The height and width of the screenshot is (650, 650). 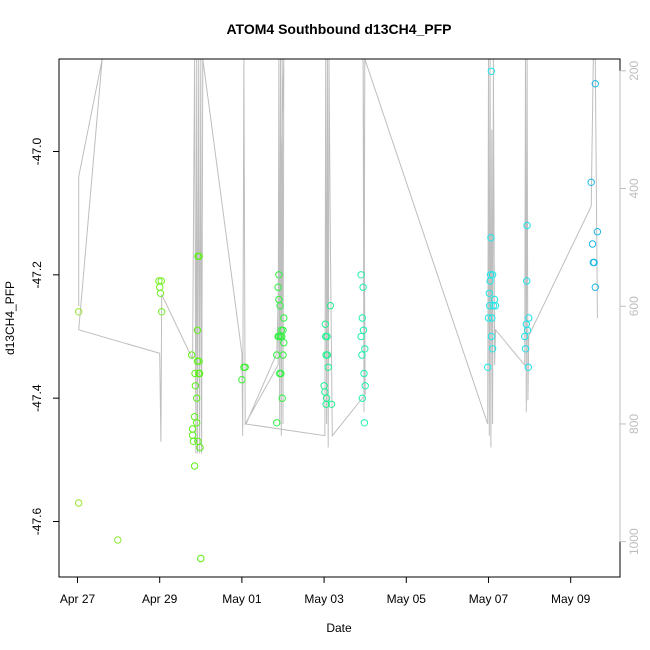 What do you see at coordinates (10, 318) in the screenshot?
I see `y-axis-label: d13CH4_PFP` at bounding box center [10, 318].